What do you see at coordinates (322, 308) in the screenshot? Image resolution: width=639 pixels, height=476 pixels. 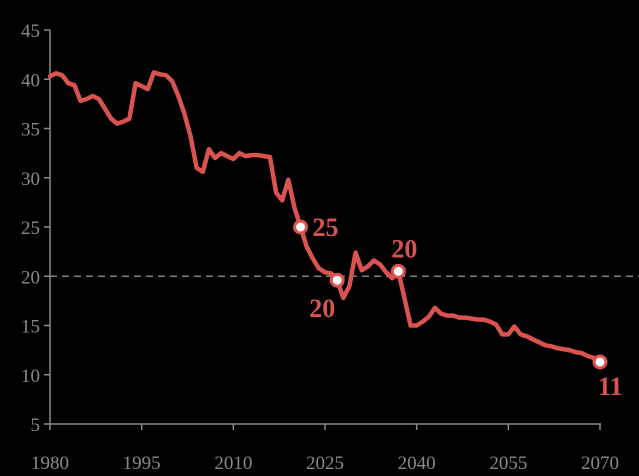 I see `highlight-label-1: 20` at bounding box center [322, 308].